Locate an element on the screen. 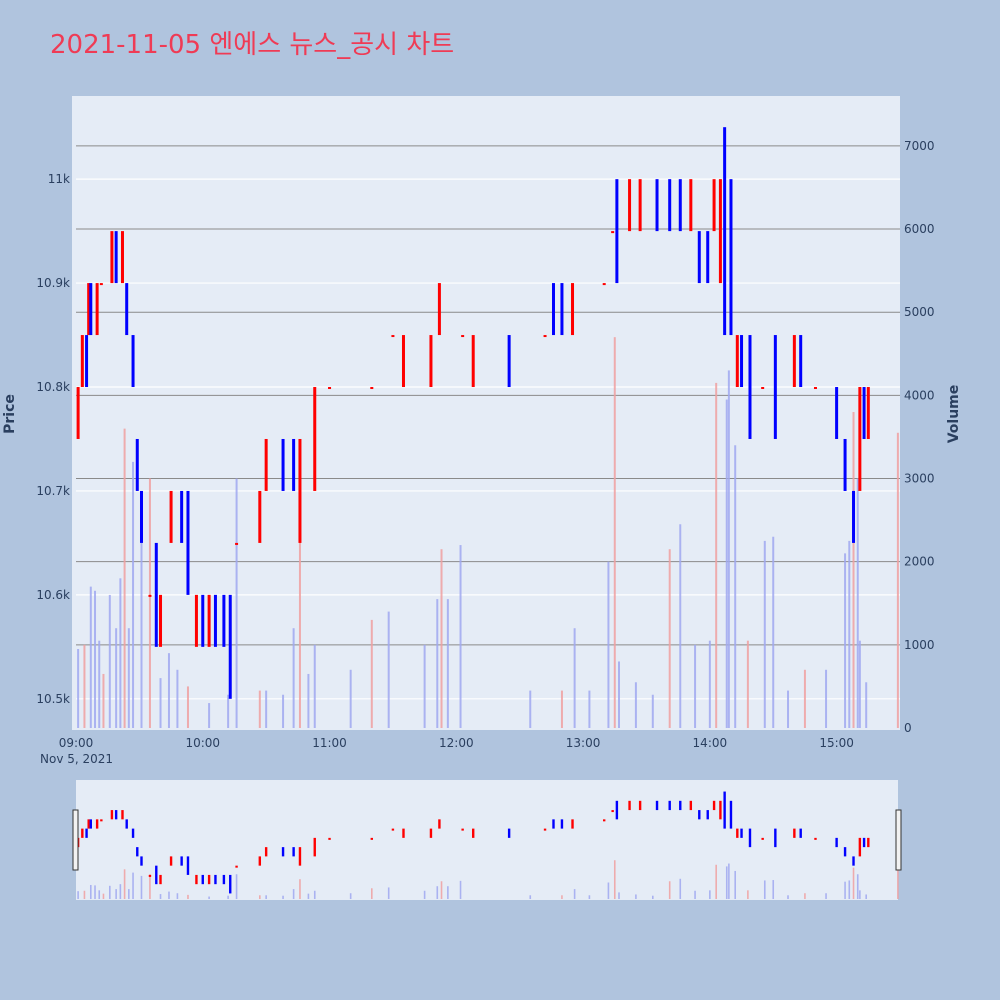 The width and height of the screenshot is (1000, 1000). range-slider-handle-right is located at coordinates (898, 840).